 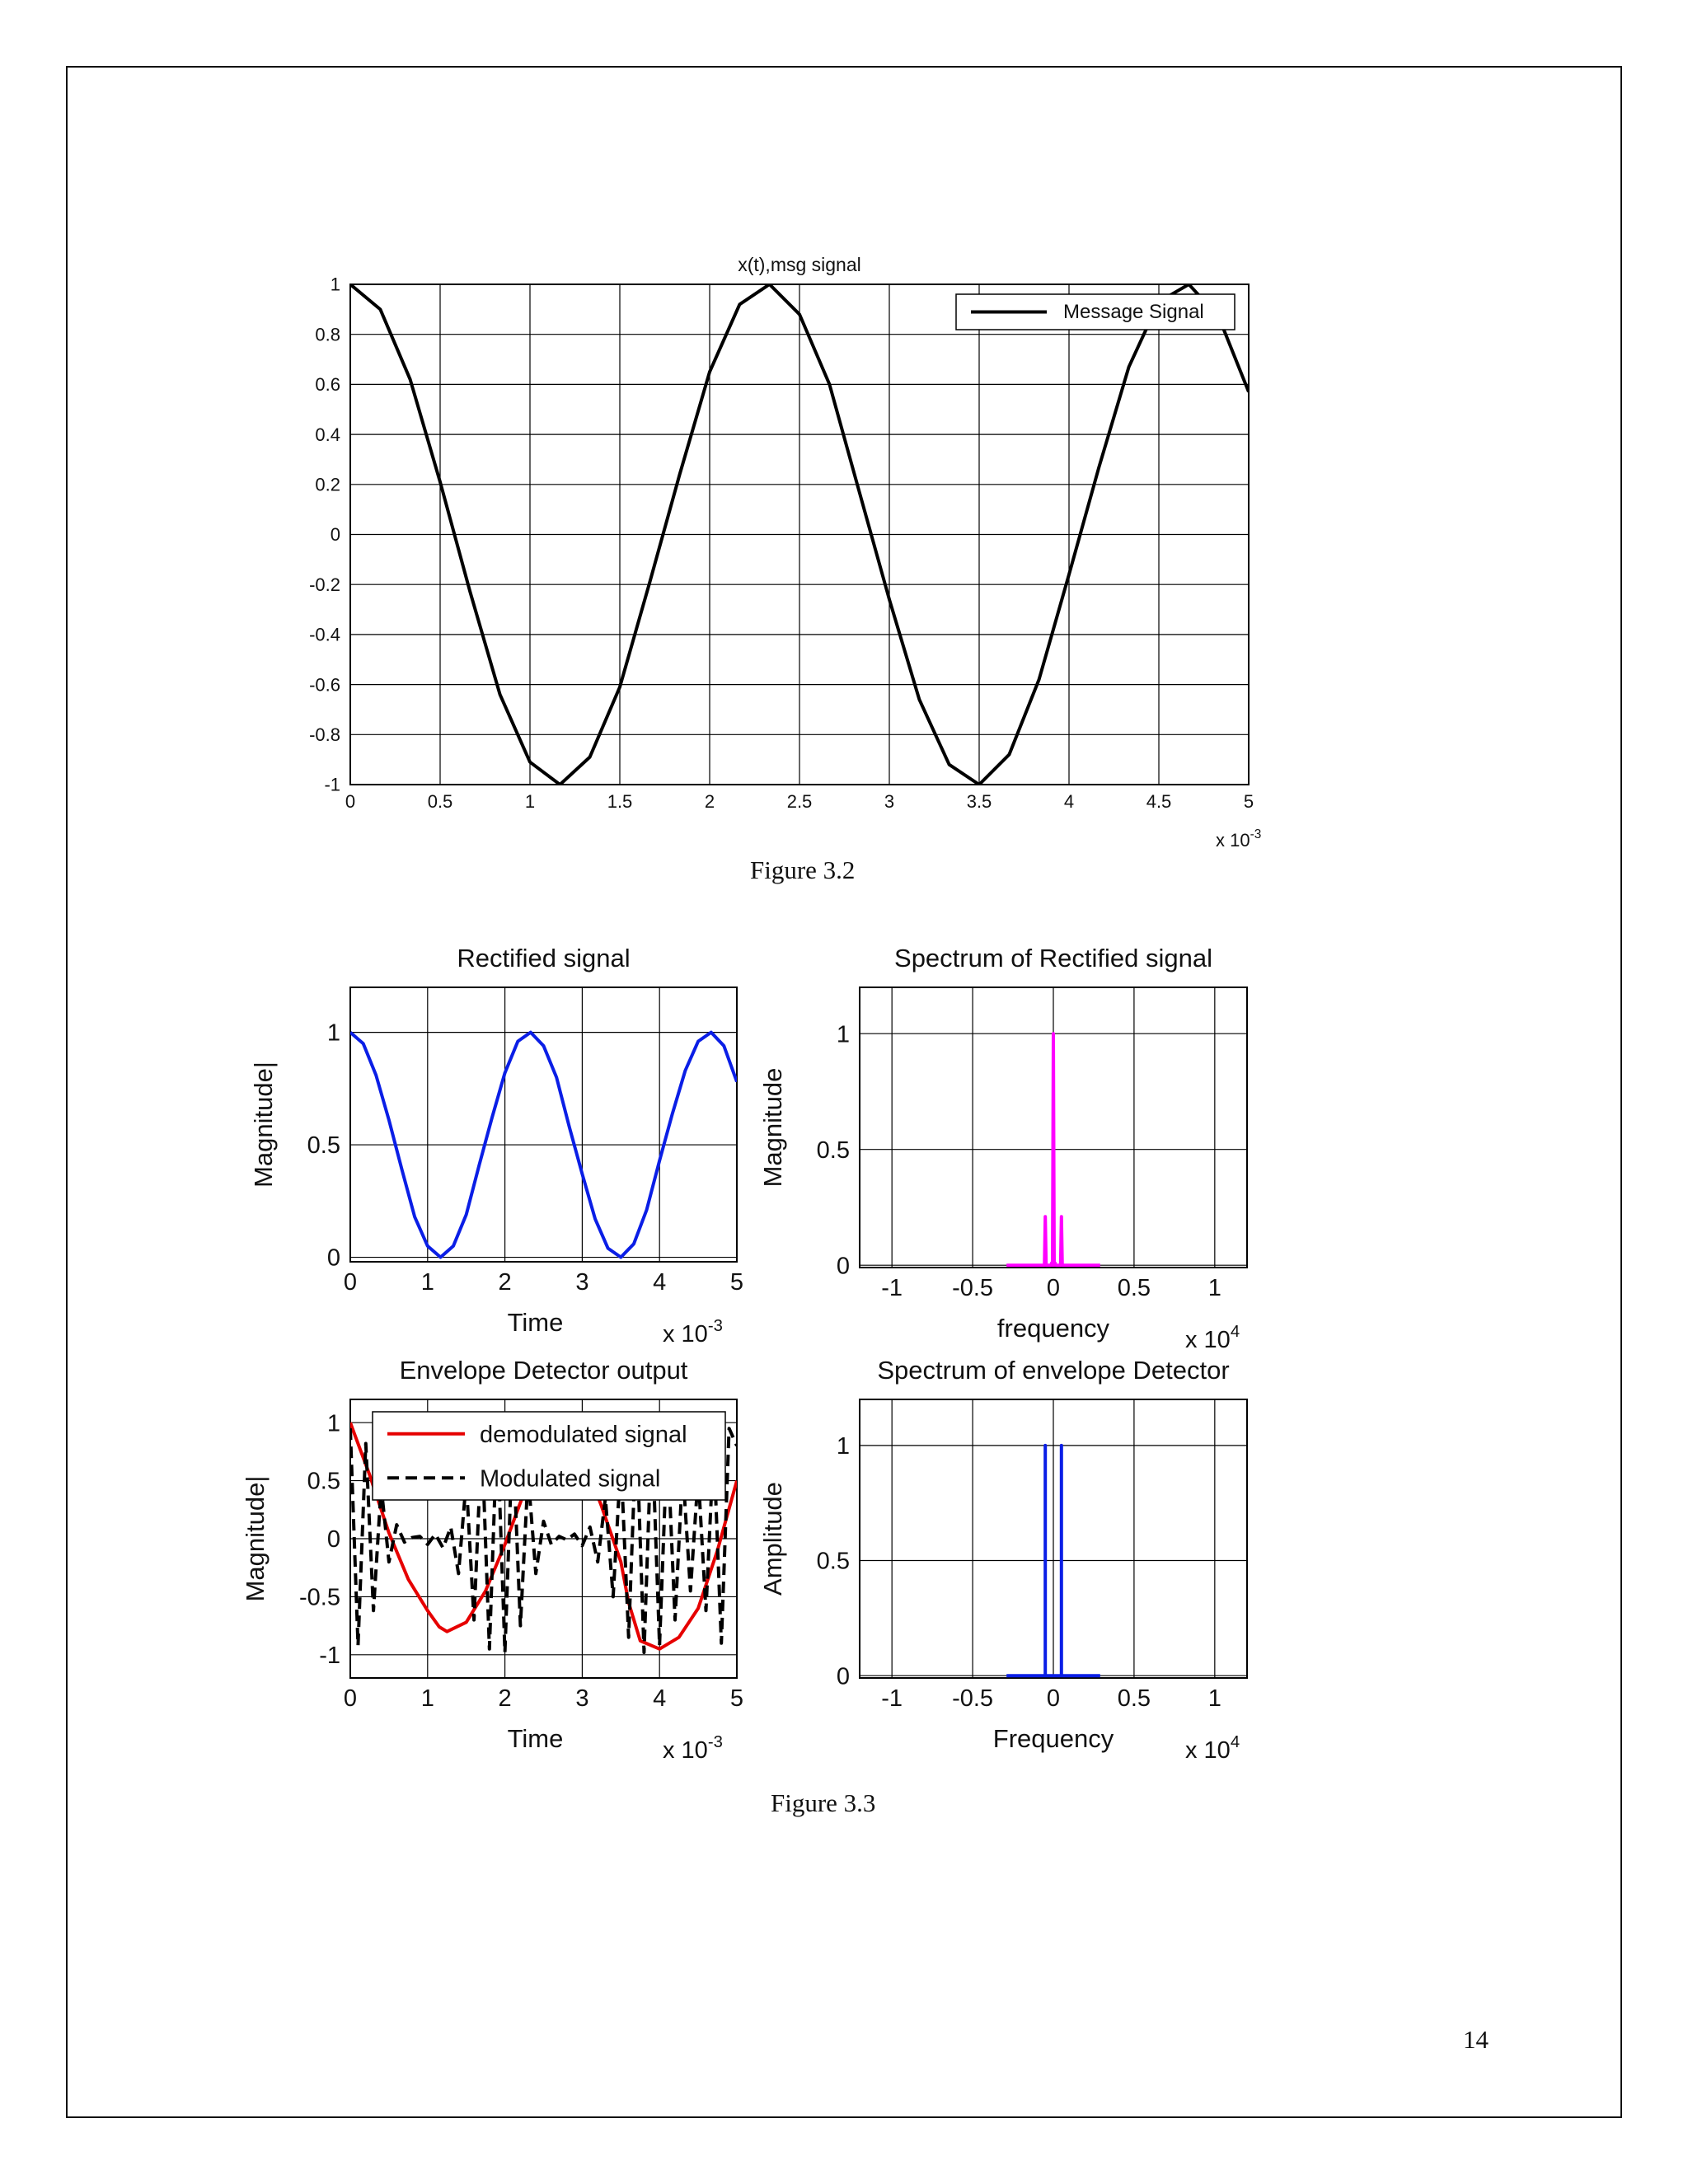 I want to click on y-tick-label: -0.5, so click(x=319, y=1598).